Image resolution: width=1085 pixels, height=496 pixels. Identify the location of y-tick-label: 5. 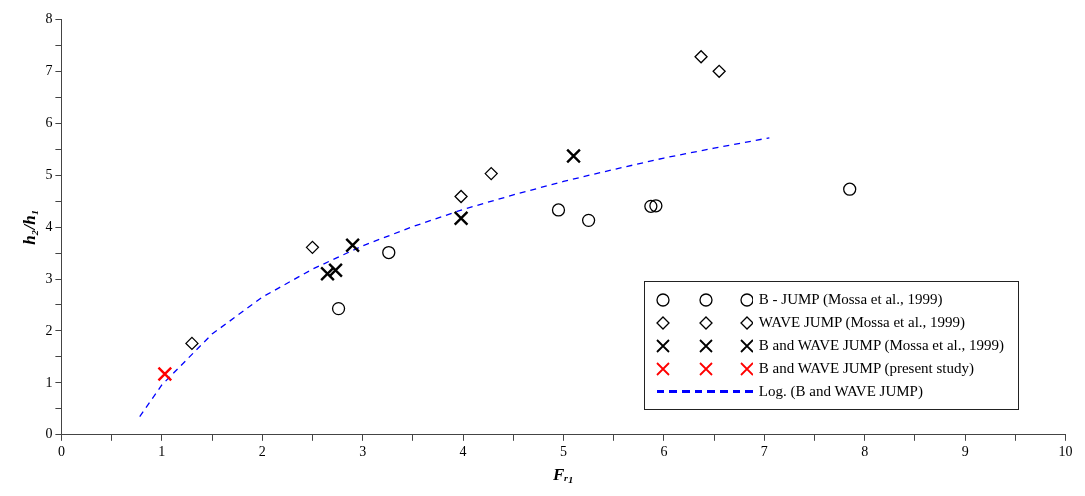
(49, 174).